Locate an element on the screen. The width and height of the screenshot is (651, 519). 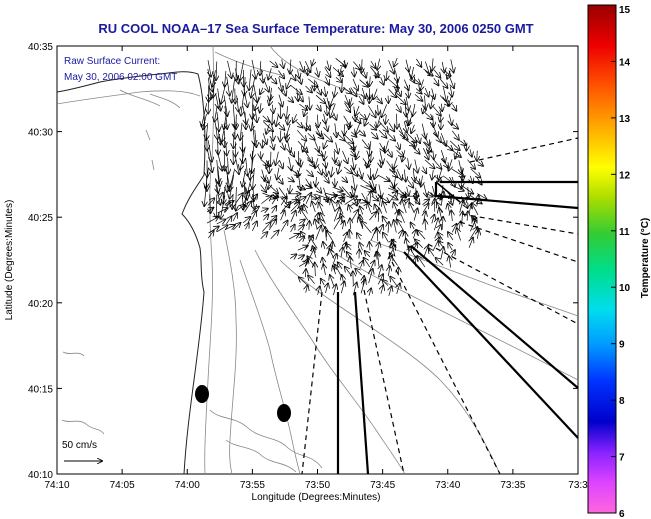
colorbar-tick-label: 15 is located at coordinates (625, 10).